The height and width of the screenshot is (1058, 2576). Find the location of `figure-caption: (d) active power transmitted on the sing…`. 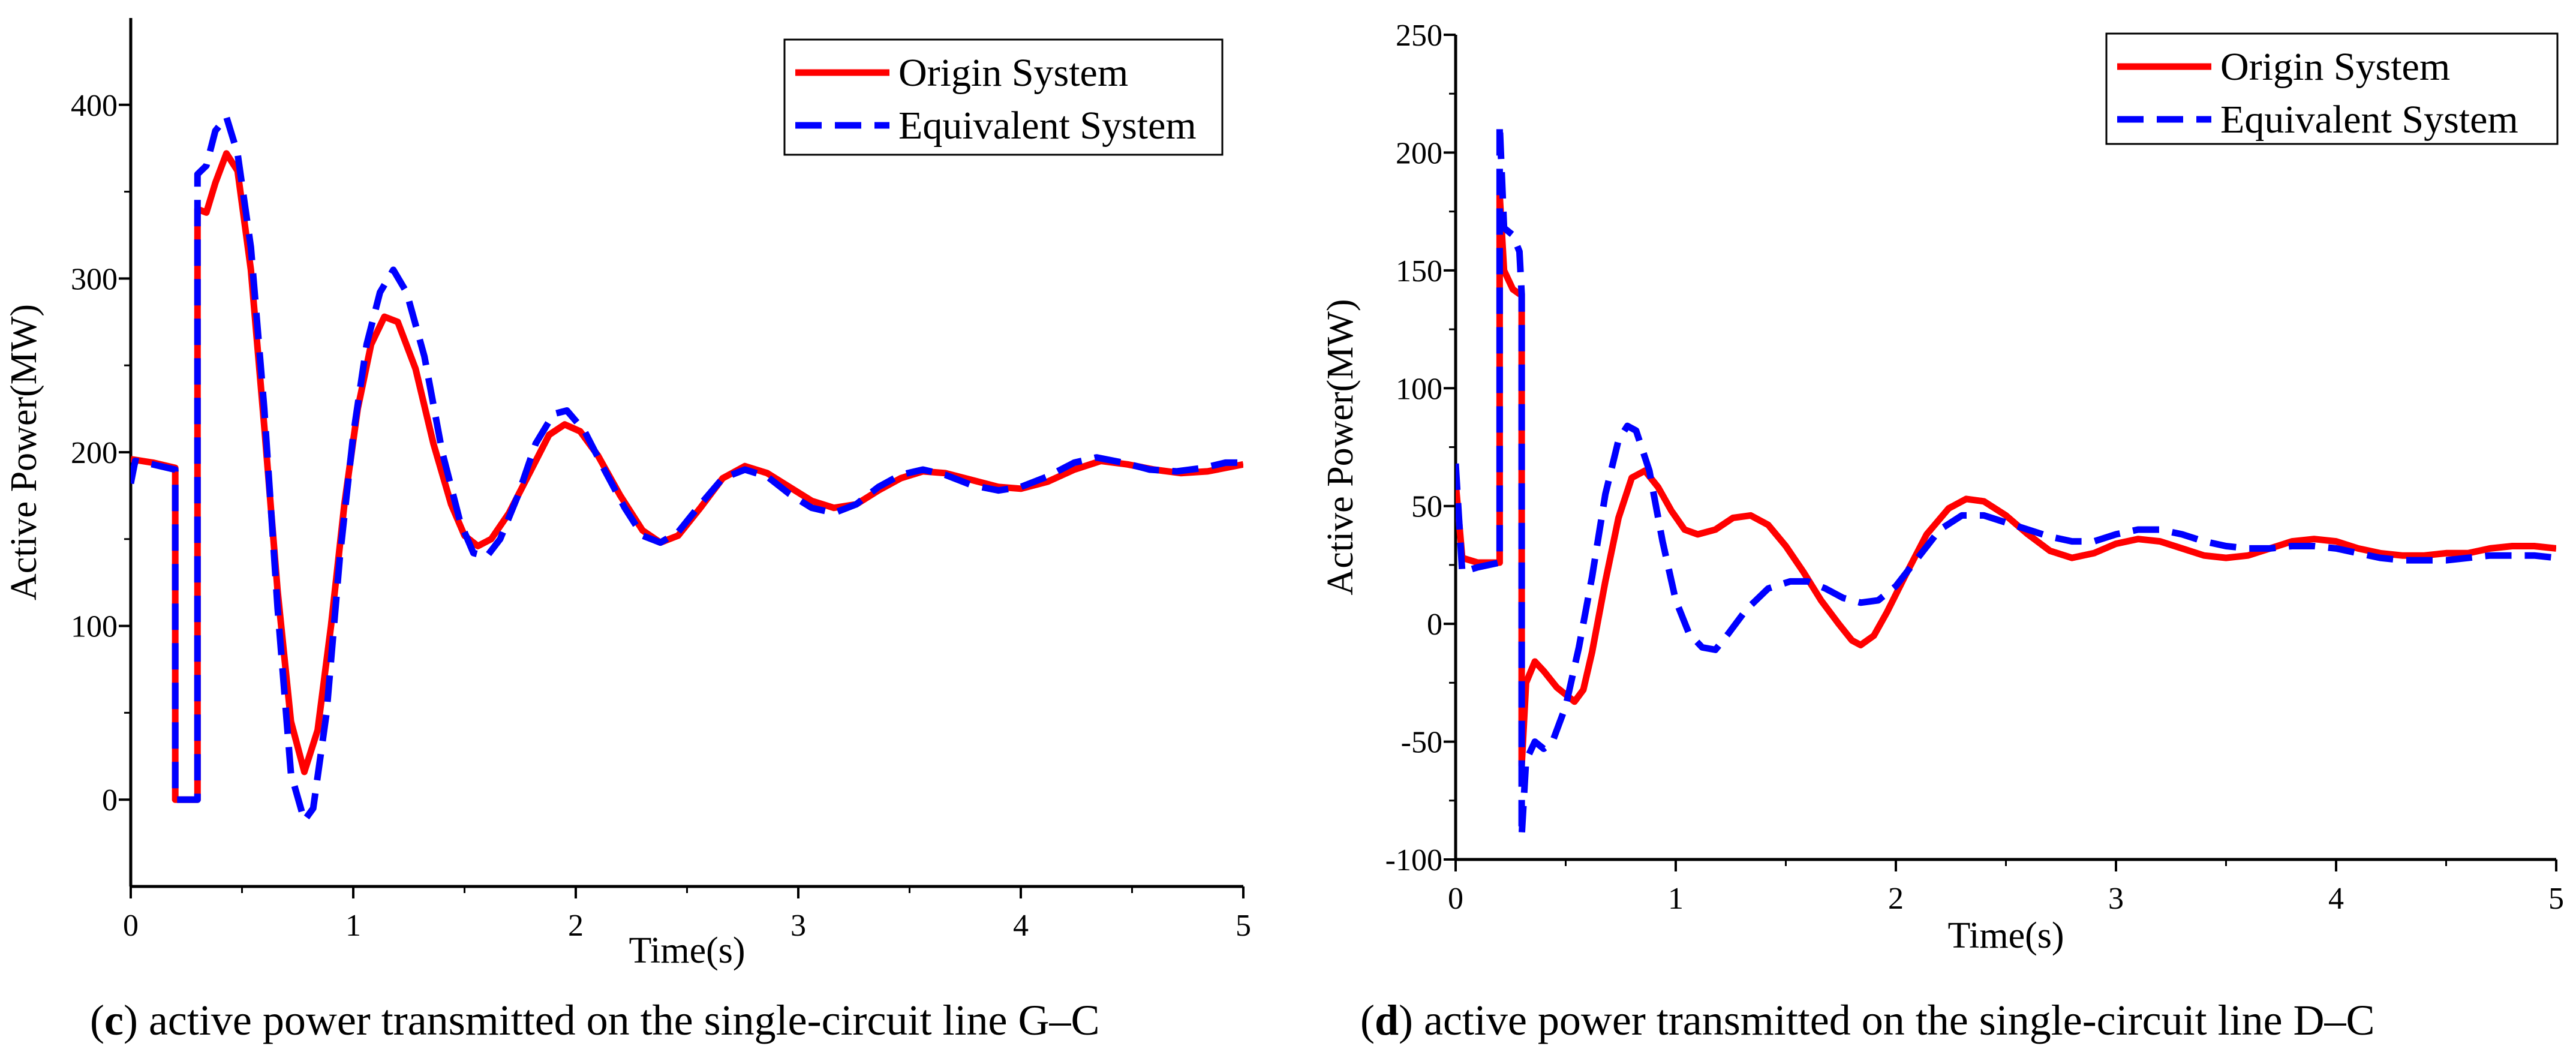

figure-caption: (d) active power transmitted on the sing… is located at coordinates (1868, 1020).